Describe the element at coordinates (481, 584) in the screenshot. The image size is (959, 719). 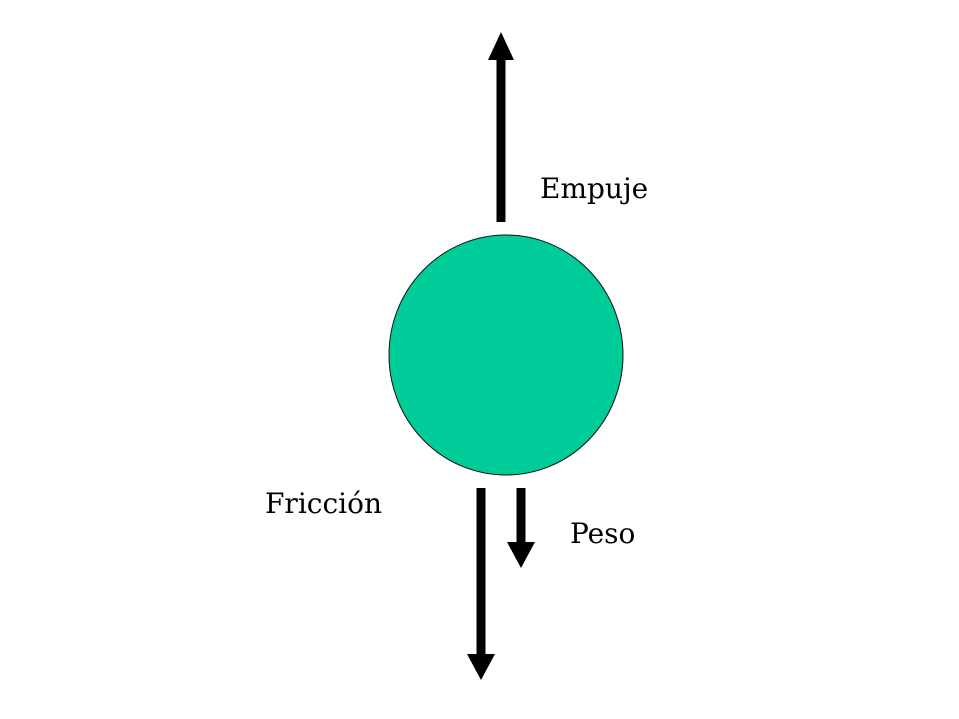
I see `friccion-arrow` at that location.